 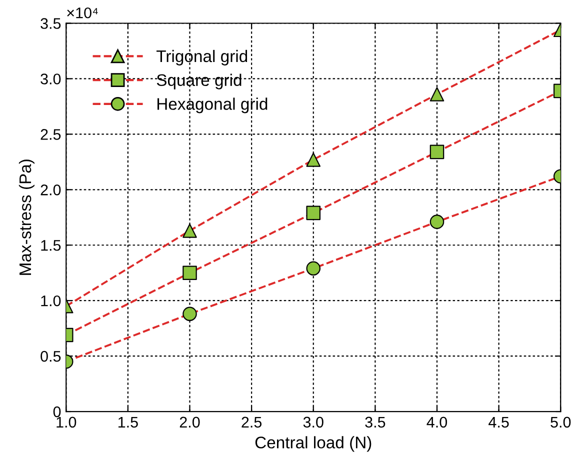 What do you see at coordinates (50, 134) in the screenshot?
I see `y-tick-label: 2.5` at bounding box center [50, 134].